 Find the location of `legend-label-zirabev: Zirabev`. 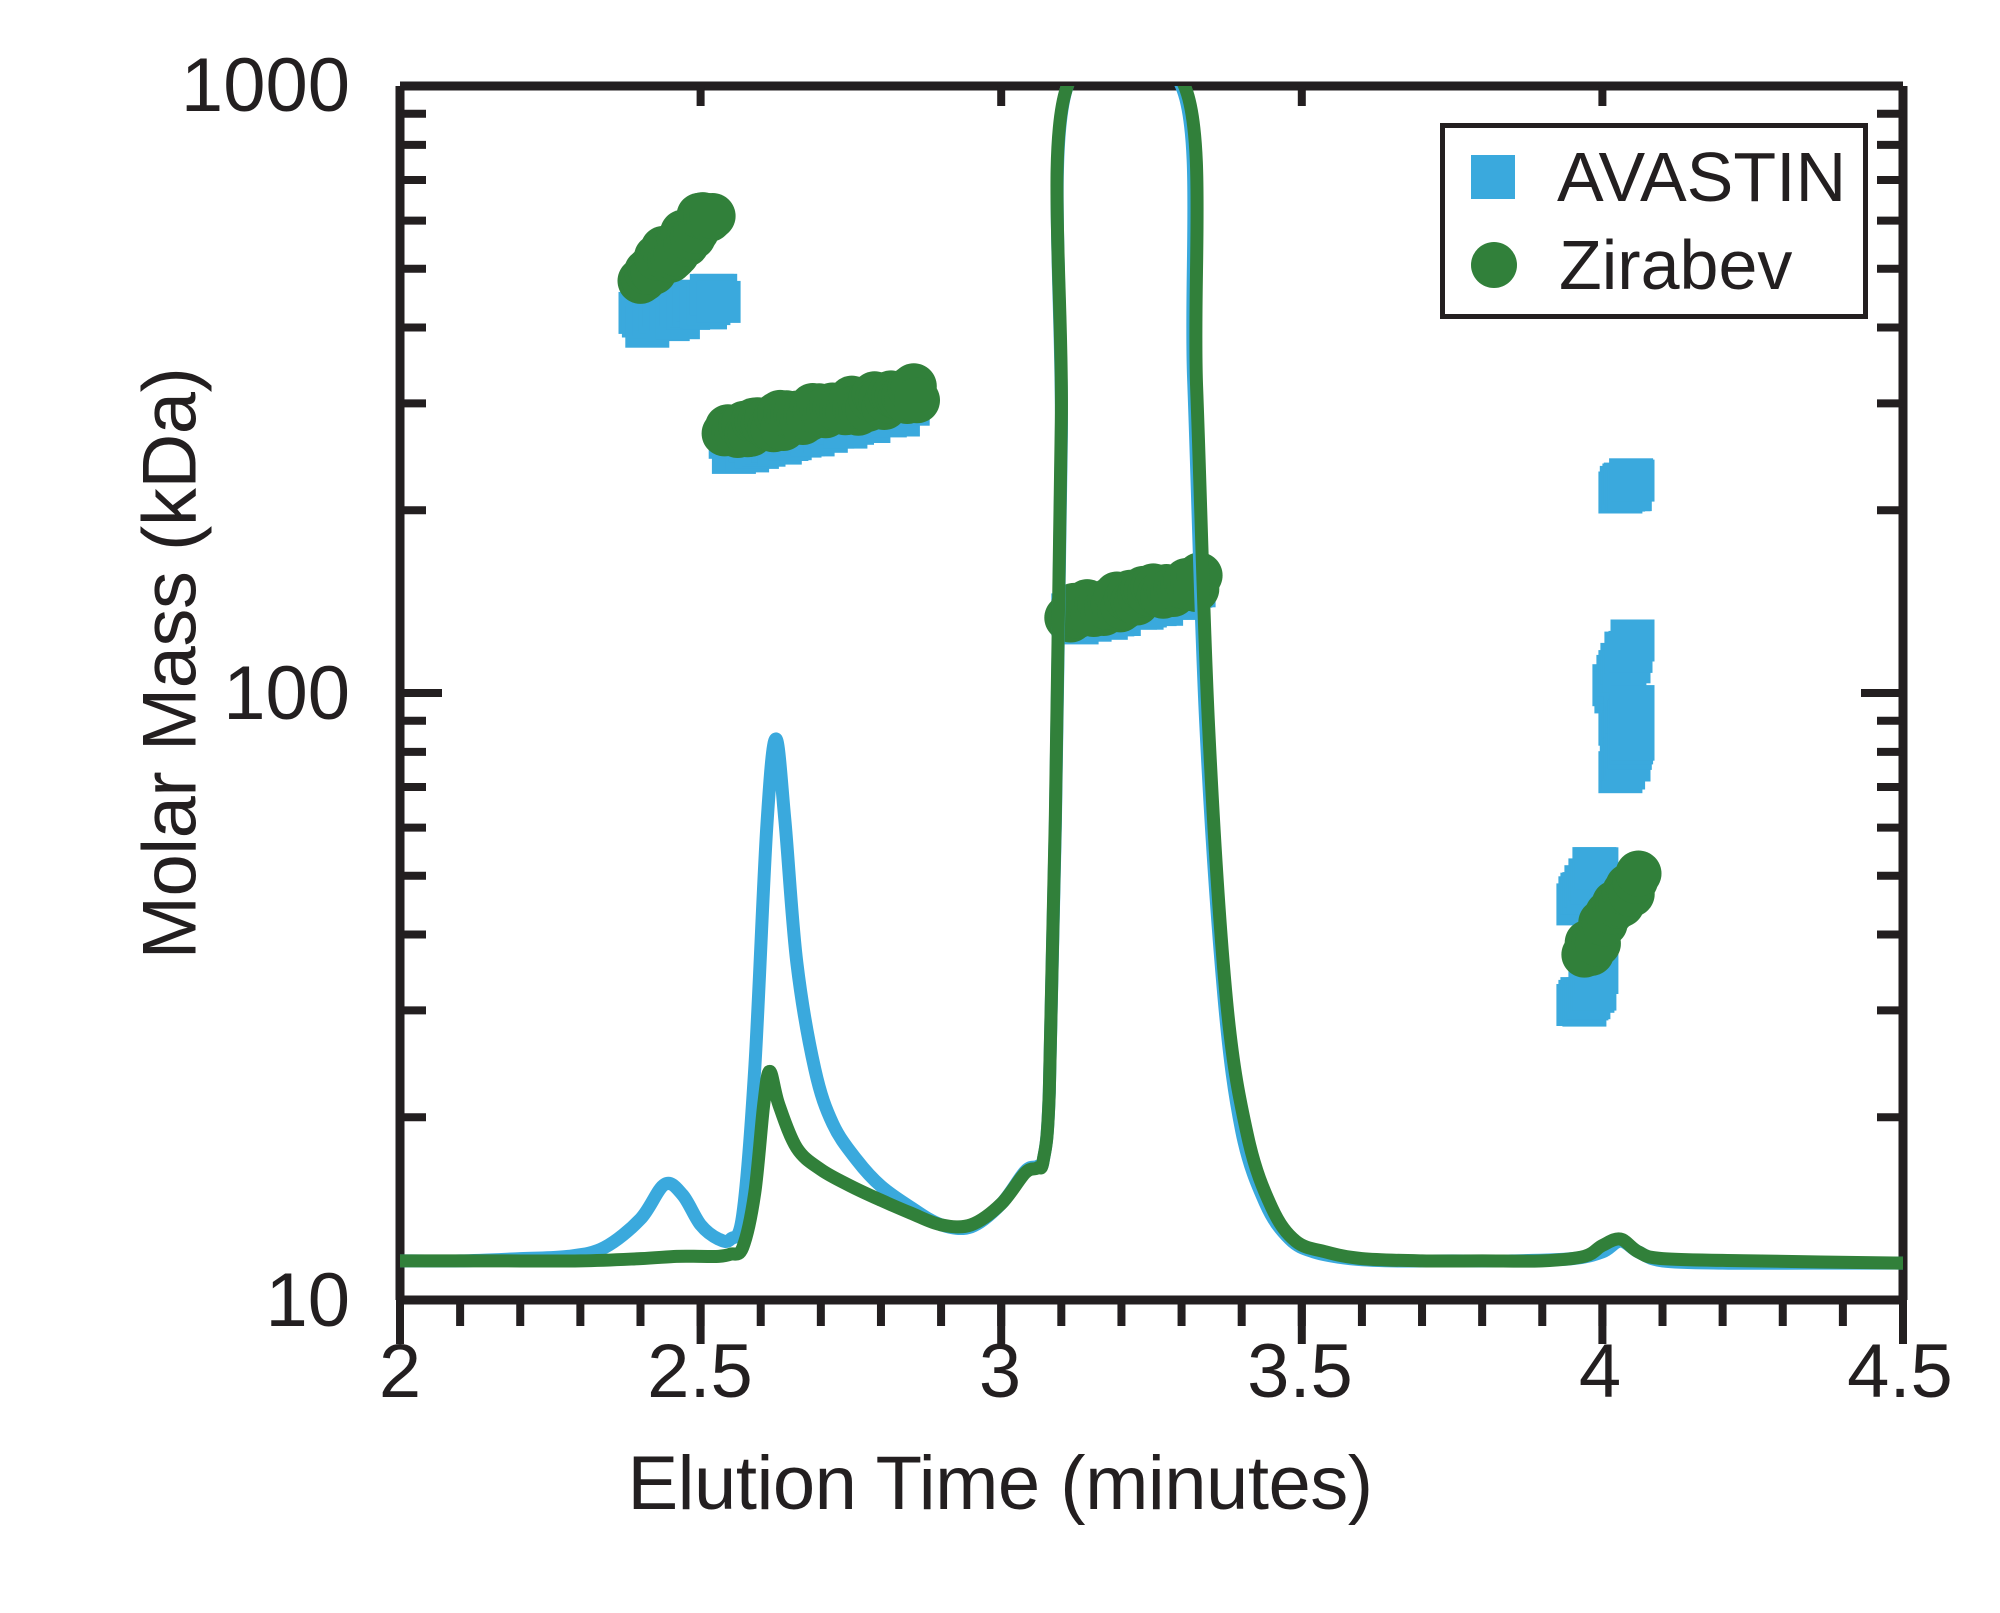

legend-label-zirabev: Zirabev is located at coordinates (1676, 265).